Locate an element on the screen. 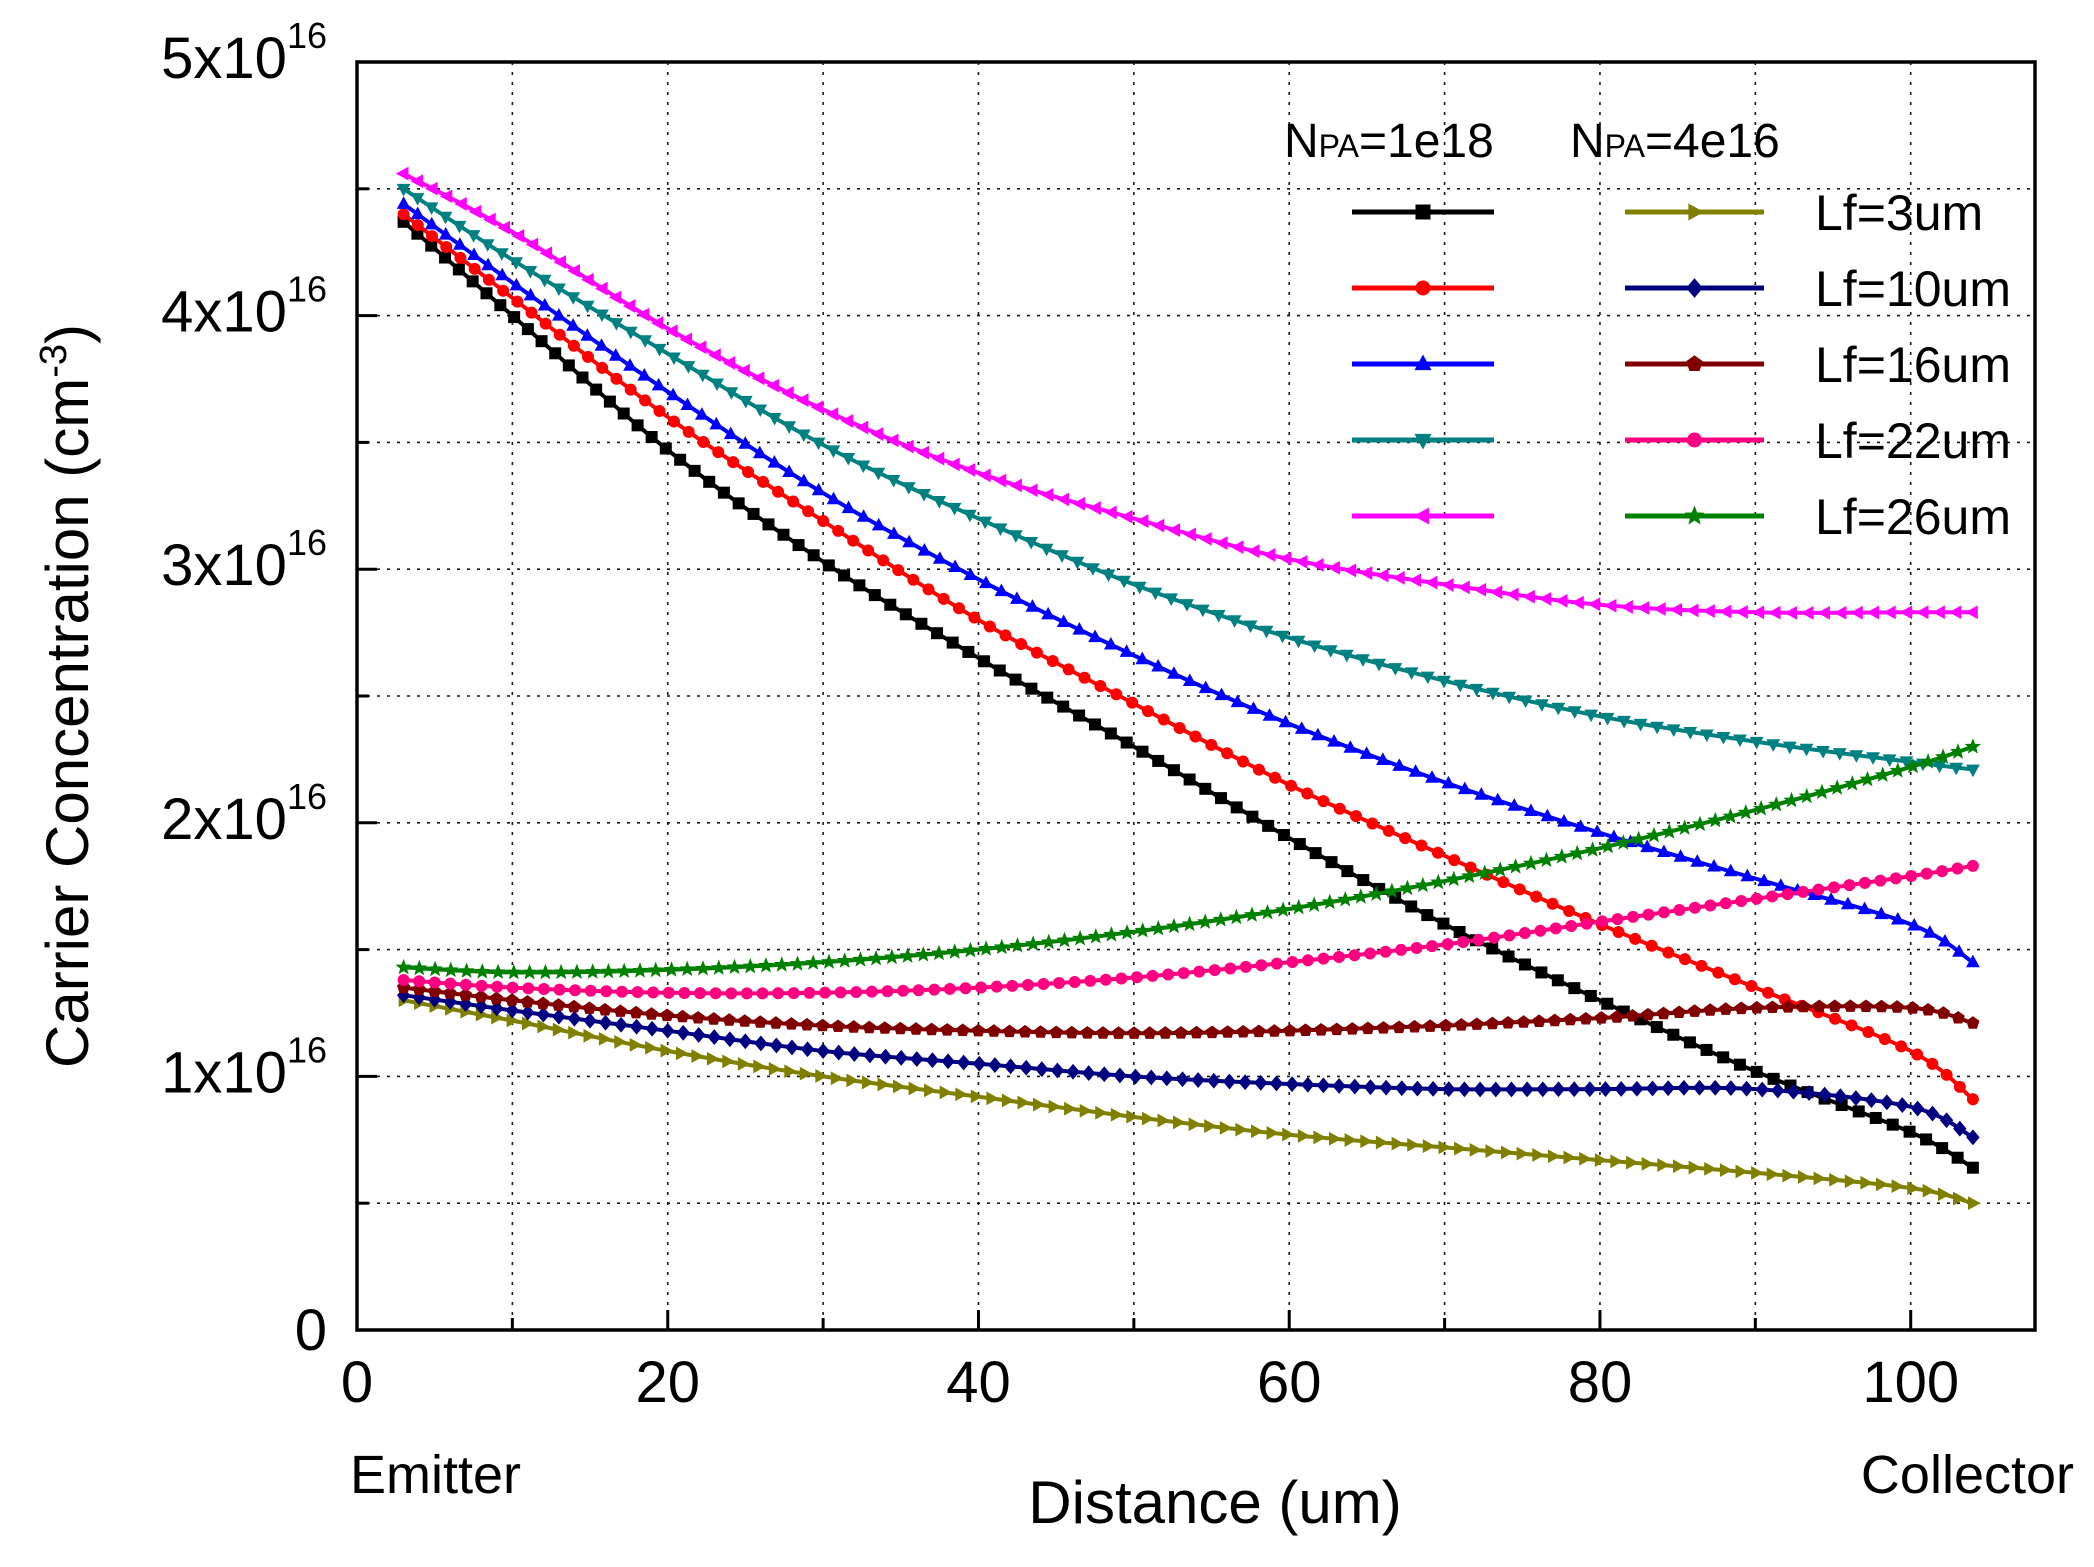  y-axis-title-text: Carrier Concentration (cm is located at coordinates (67, 723).